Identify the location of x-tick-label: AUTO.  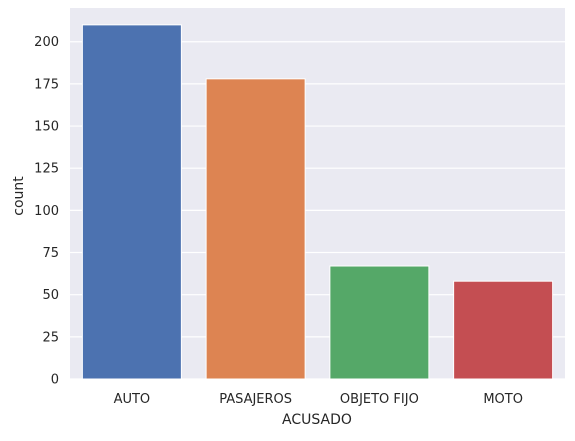
(132, 399).